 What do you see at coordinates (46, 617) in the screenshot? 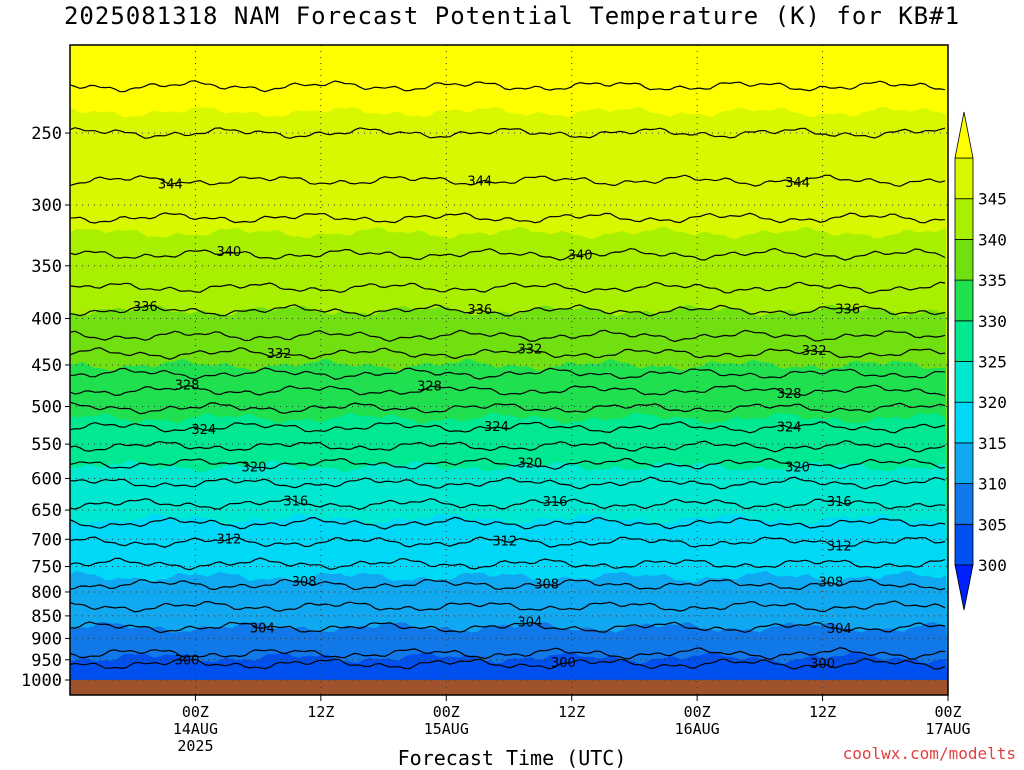
I see `y-tick-label-850: 850` at bounding box center [46, 617].